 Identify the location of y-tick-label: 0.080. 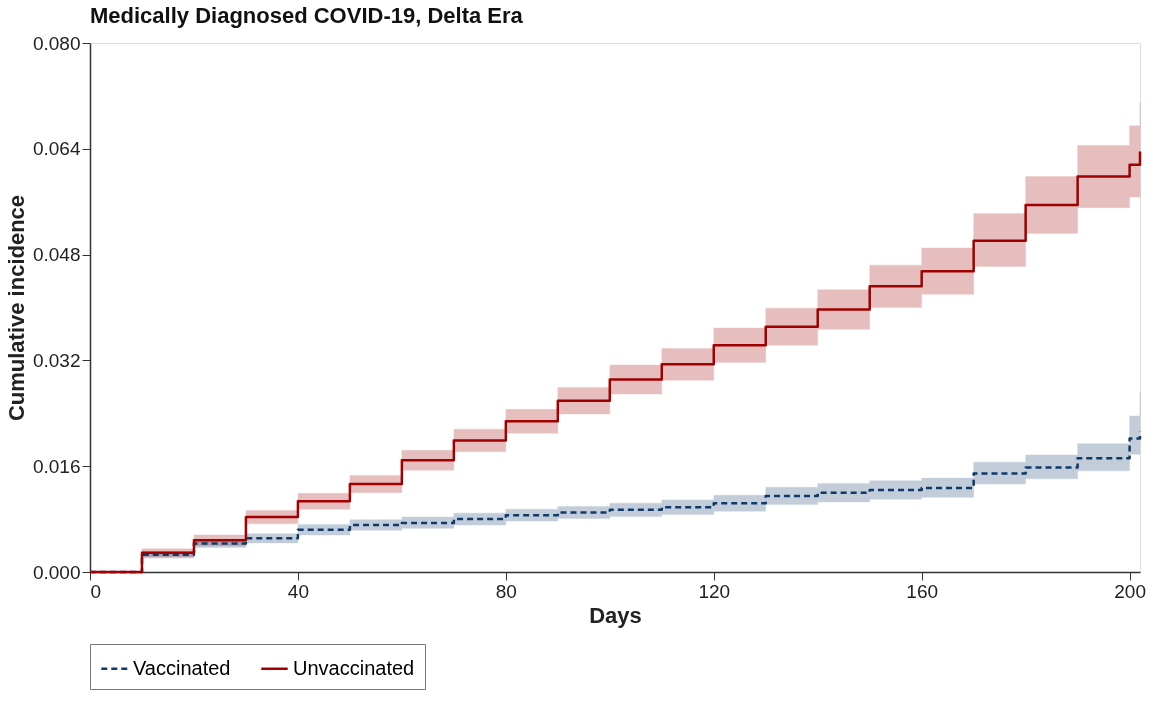
(56, 43).